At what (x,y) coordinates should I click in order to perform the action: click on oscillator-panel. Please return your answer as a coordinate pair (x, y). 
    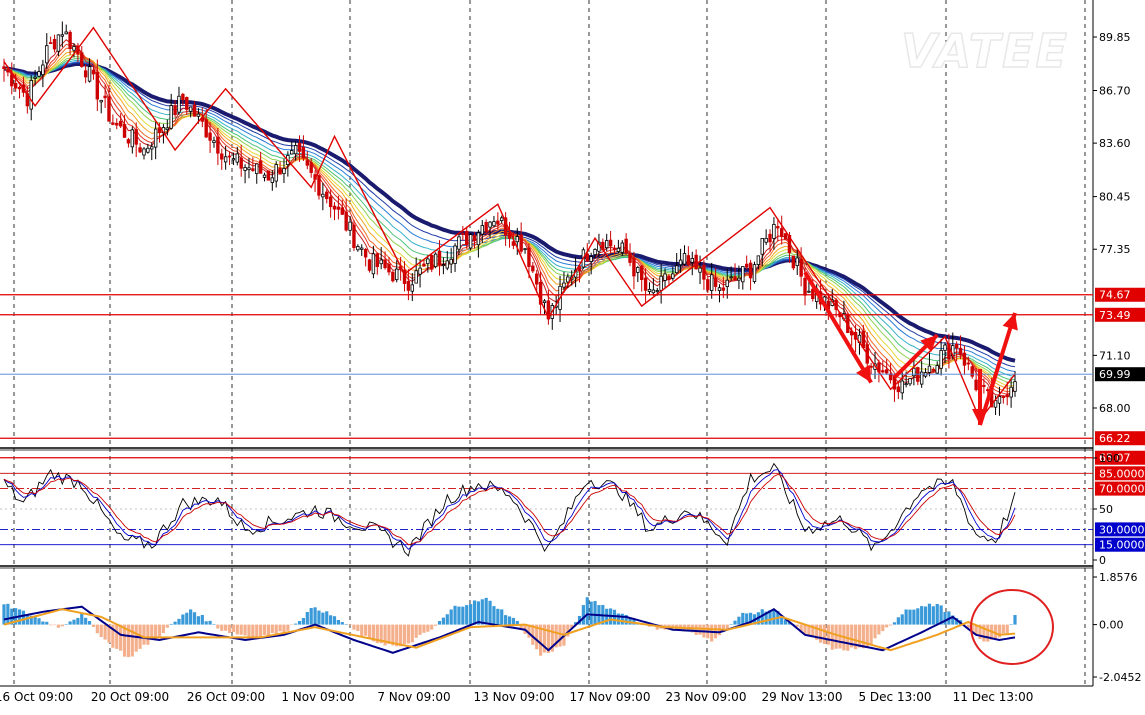
    Looking at the image, I should click on (546, 509).